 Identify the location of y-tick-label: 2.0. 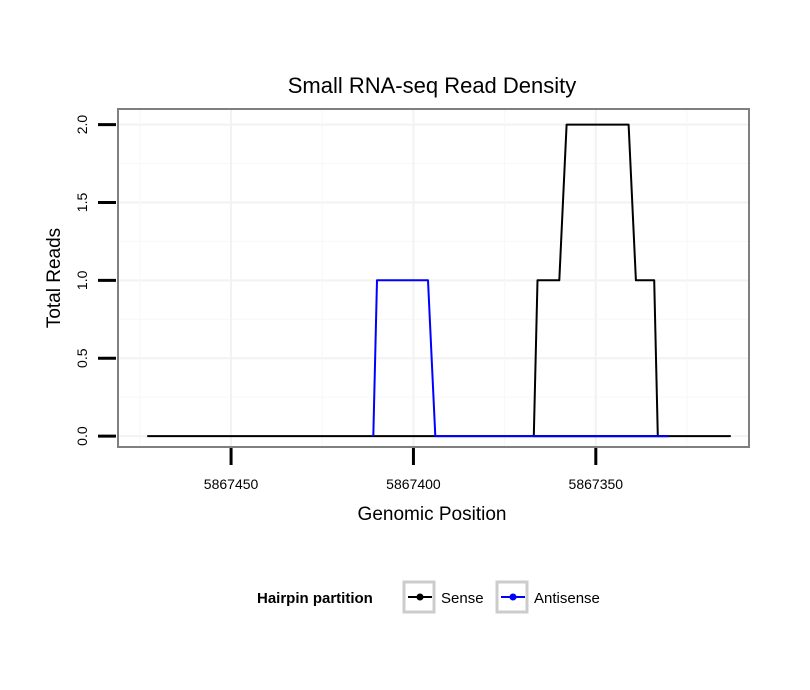
(82, 125).